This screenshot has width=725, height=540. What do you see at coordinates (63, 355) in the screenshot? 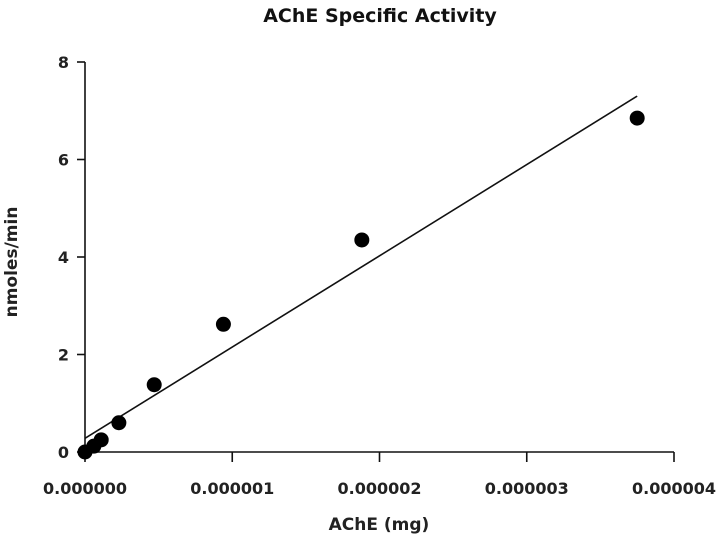
I see `y-tick-label: 2` at bounding box center [63, 355].